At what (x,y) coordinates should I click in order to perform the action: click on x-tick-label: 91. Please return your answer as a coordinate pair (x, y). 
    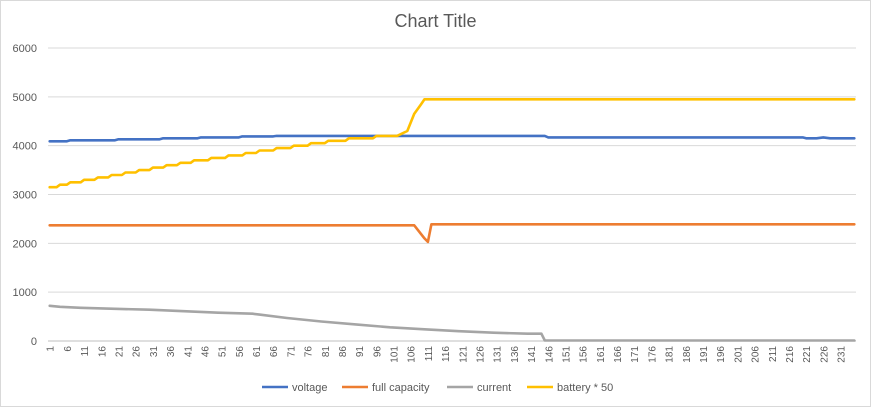
    Looking at the image, I should click on (360, 352).